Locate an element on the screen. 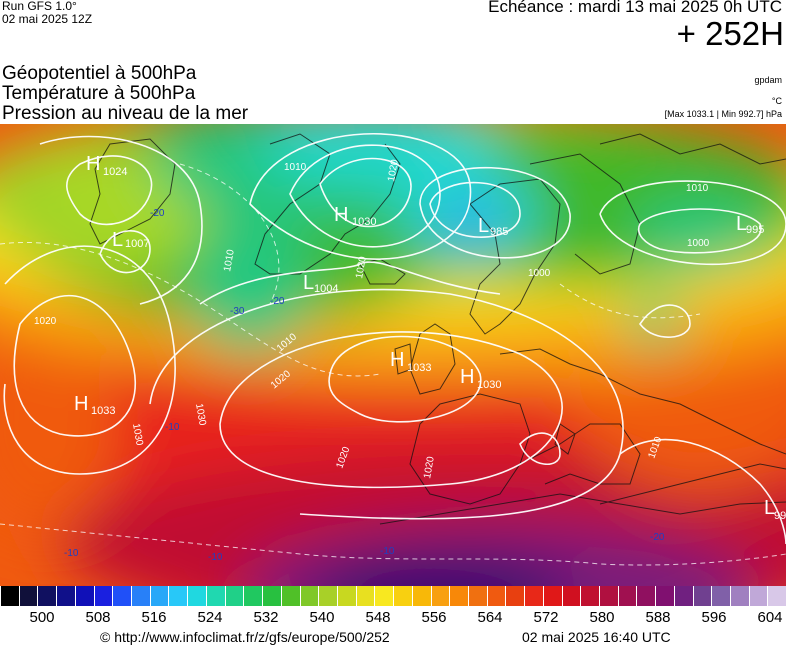  colorbar-tick-label: 580 is located at coordinates (602, 617).